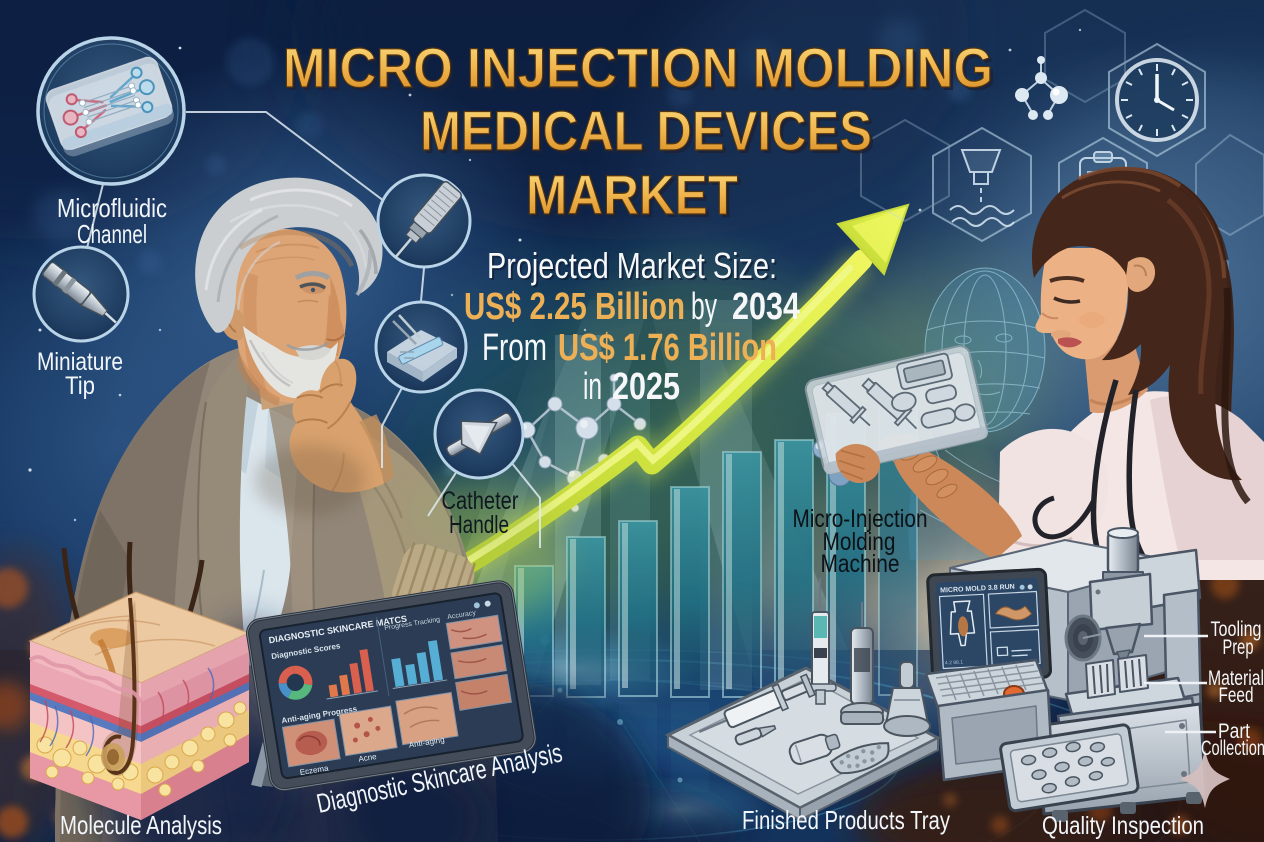 The image size is (1264, 842). I want to click on svg-text: Quality Inspection, so click(1123, 826).